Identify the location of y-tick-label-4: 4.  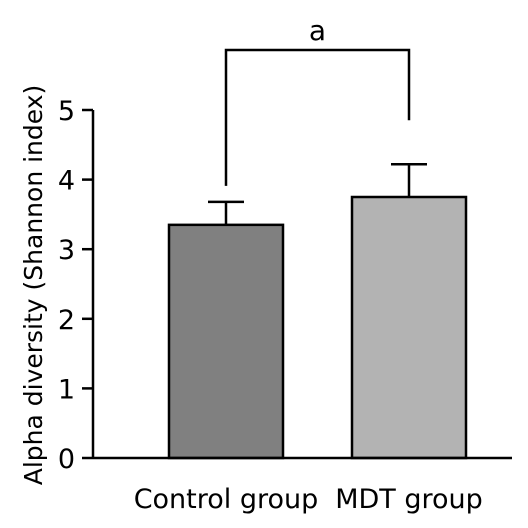
(66, 181).